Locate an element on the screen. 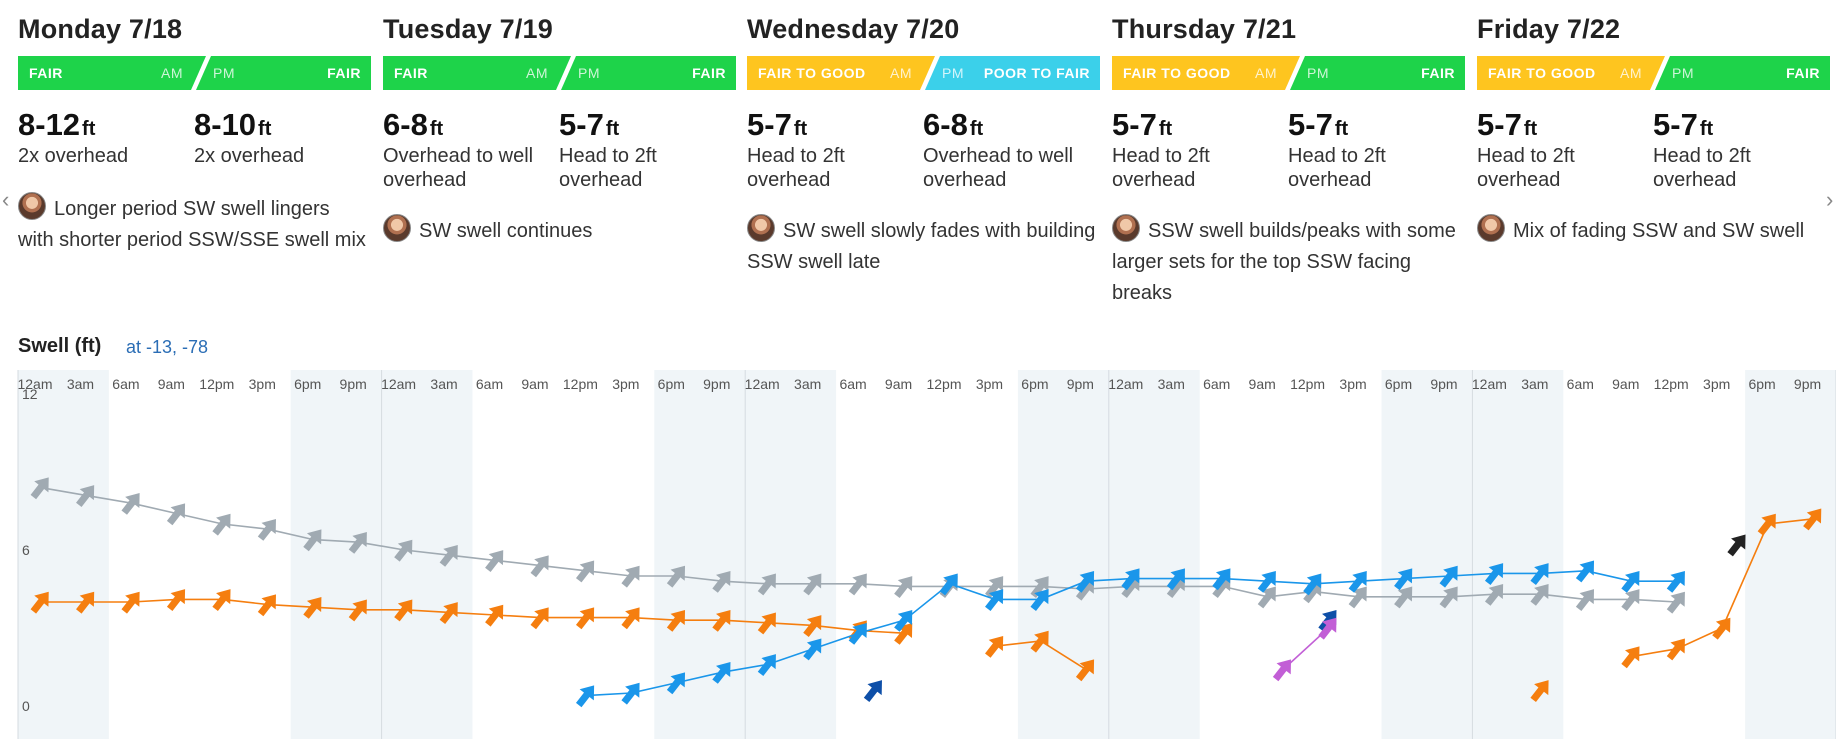  pm-height-value: 5-7 is located at coordinates (1310, 124).